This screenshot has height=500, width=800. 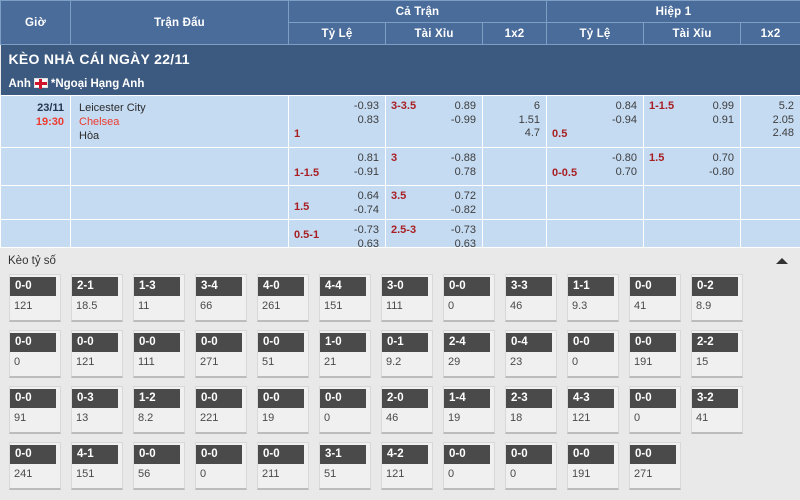 What do you see at coordinates (463, 209) in the screenshot?
I see `odd-value: -0.82` at bounding box center [463, 209].